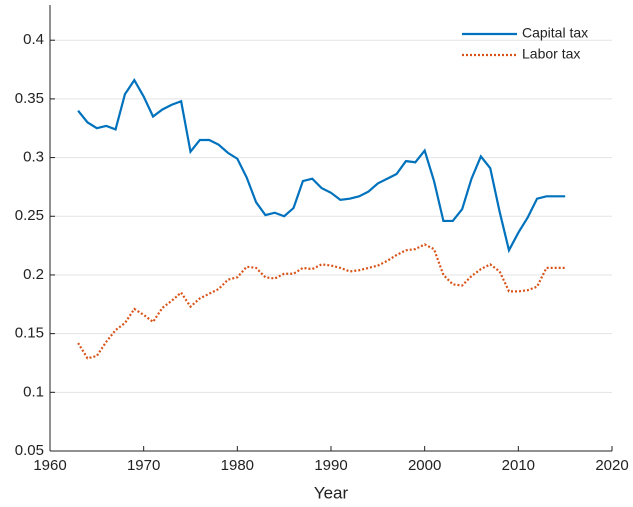  Describe the element at coordinates (33, 157) in the screenshot. I see `y-tick-label: 0.3` at that location.